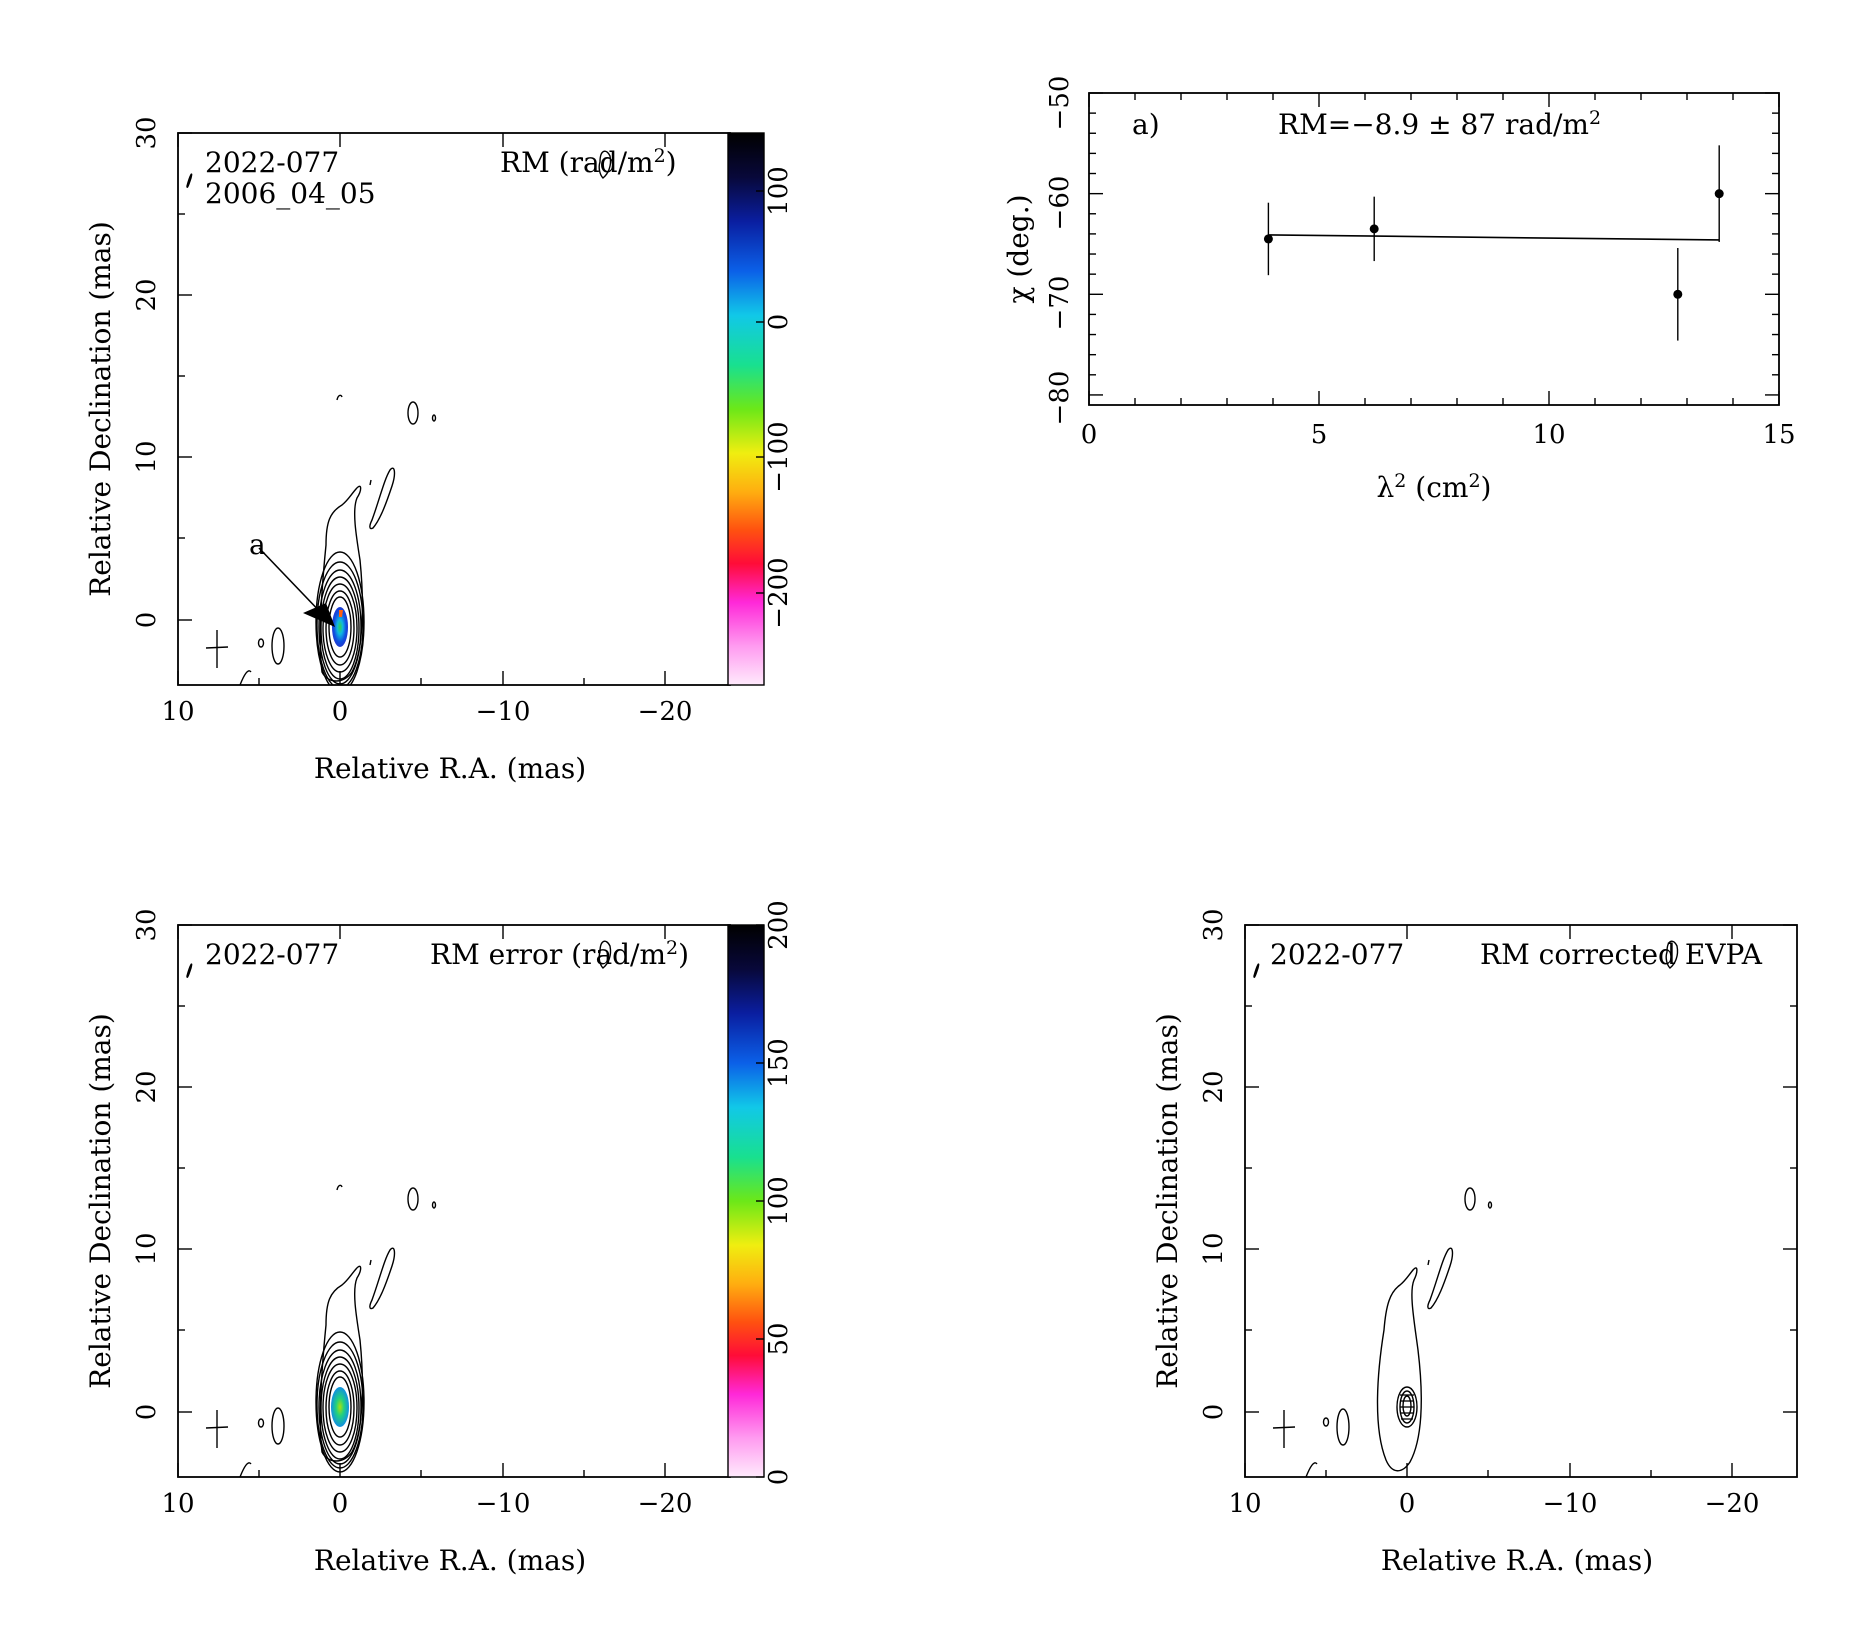  What do you see at coordinates (1466, 1208) in the screenshot?
I see `evpa-map-contours` at bounding box center [1466, 1208].